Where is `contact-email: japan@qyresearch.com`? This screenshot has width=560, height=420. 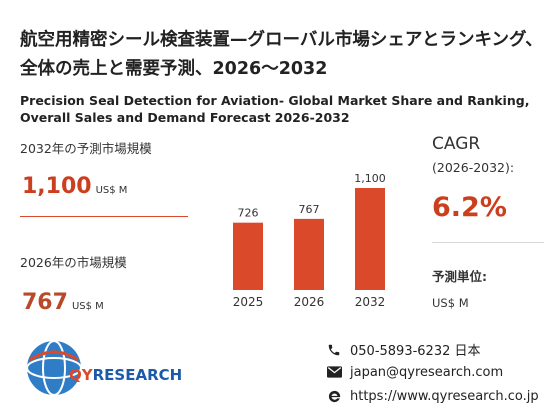
contact-email: japan@qyresearch.com is located at coordinates (414, 372).